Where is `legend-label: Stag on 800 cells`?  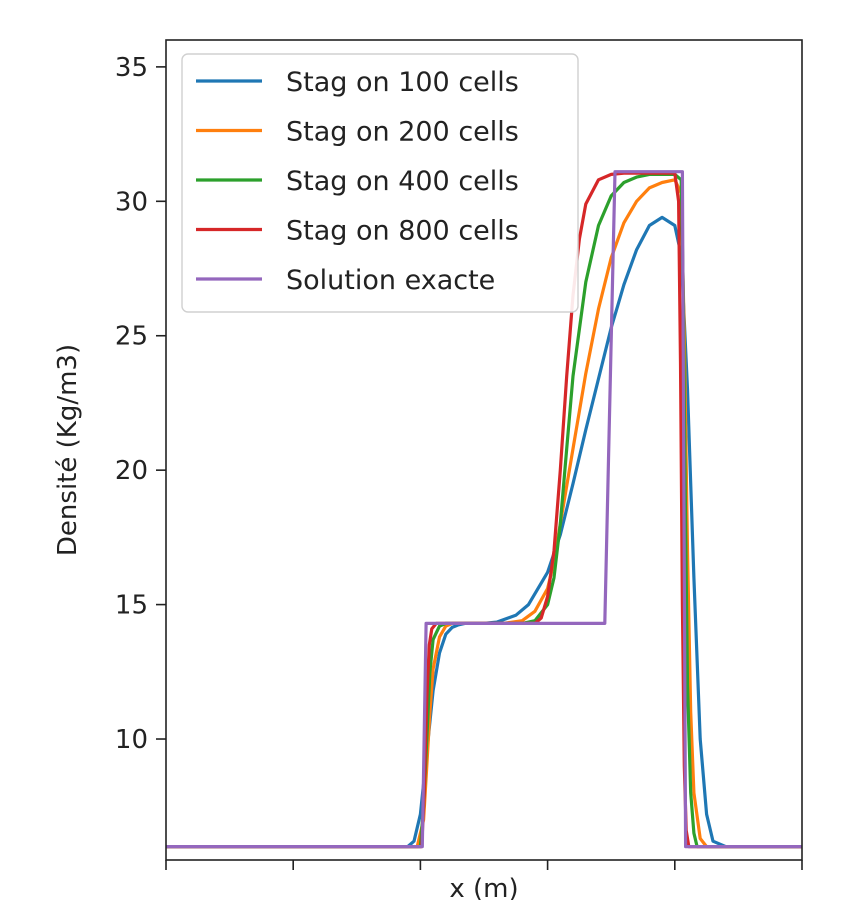 legend-label: Stag on 800 cells is located at coordinates (402, 231).